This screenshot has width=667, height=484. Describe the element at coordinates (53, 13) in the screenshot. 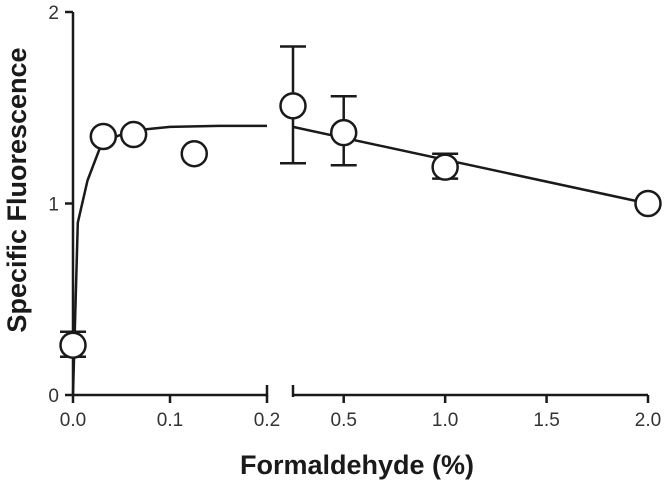

I see `y-tick-label: 2` at that location.